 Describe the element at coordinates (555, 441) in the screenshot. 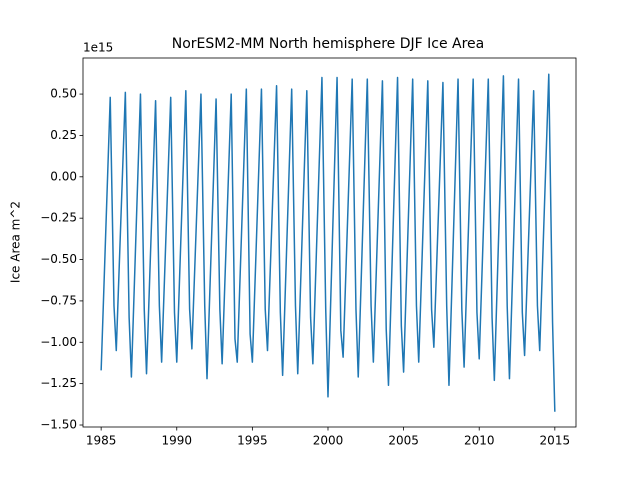

I see `x-tick-label: 2015` at that location.